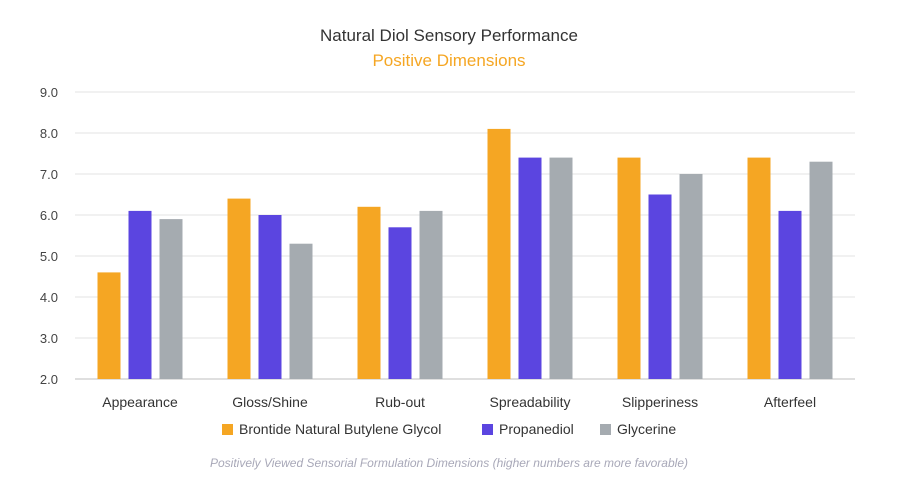 Image resolution: width=898 pixels, height=496 pixels. What do you see at coordinates (49, 379) in the screenshot?
I see `y-tick-label: 2.0` at bounding box center [49, 379].